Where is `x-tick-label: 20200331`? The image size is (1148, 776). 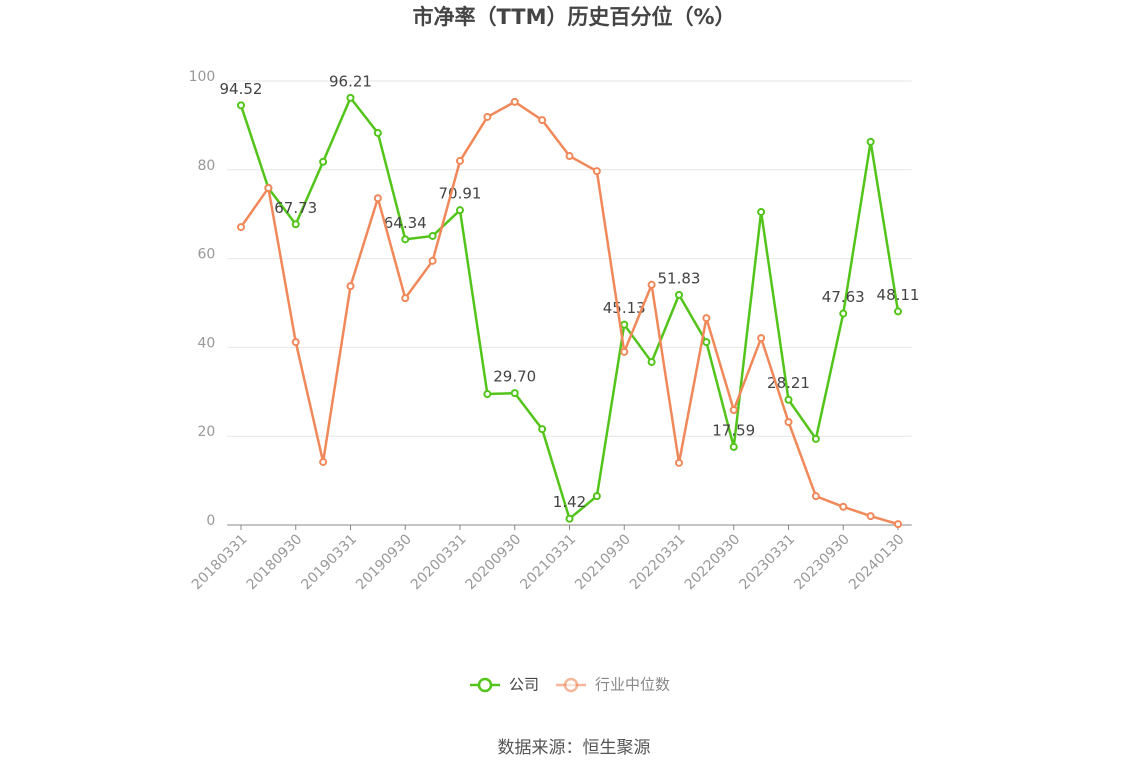
x-tick-label: 20200331 is located at coordinates (439, 562).